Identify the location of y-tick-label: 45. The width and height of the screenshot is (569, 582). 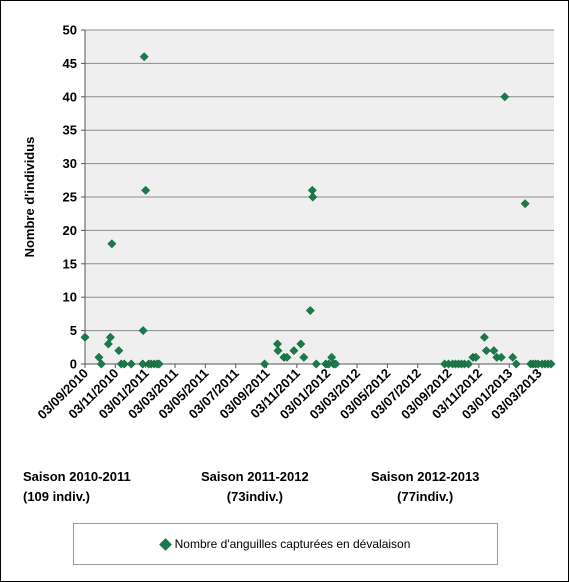
(70, 63).